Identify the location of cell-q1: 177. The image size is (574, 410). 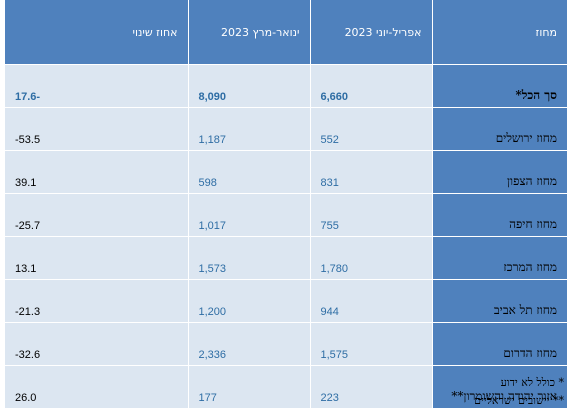
(248, 387).